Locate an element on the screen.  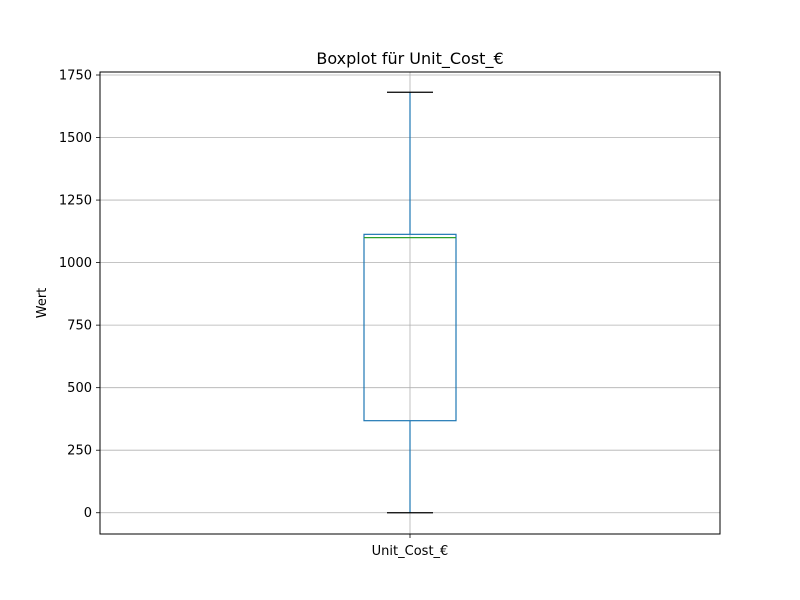
y-tick-label: 750 is located at coordinates (79, 326).